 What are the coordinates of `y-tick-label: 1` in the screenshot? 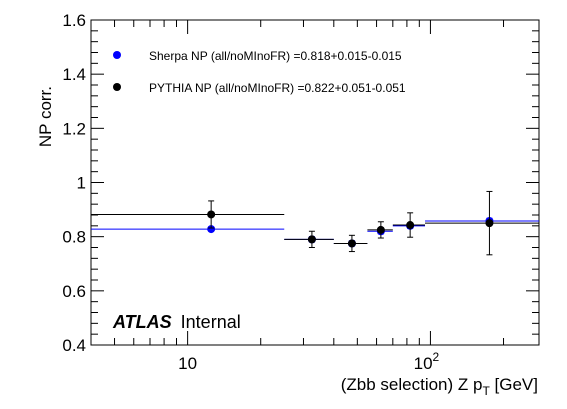 It's located at (81, 183).